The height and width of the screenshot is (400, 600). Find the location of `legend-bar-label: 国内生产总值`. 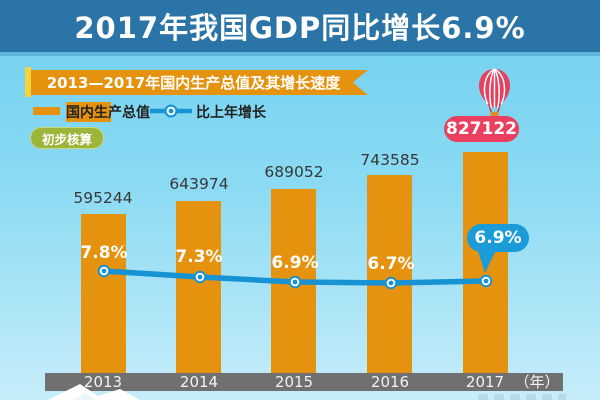

legend-bar-label: 国内生产总值 is located at coordinates (108, 112).